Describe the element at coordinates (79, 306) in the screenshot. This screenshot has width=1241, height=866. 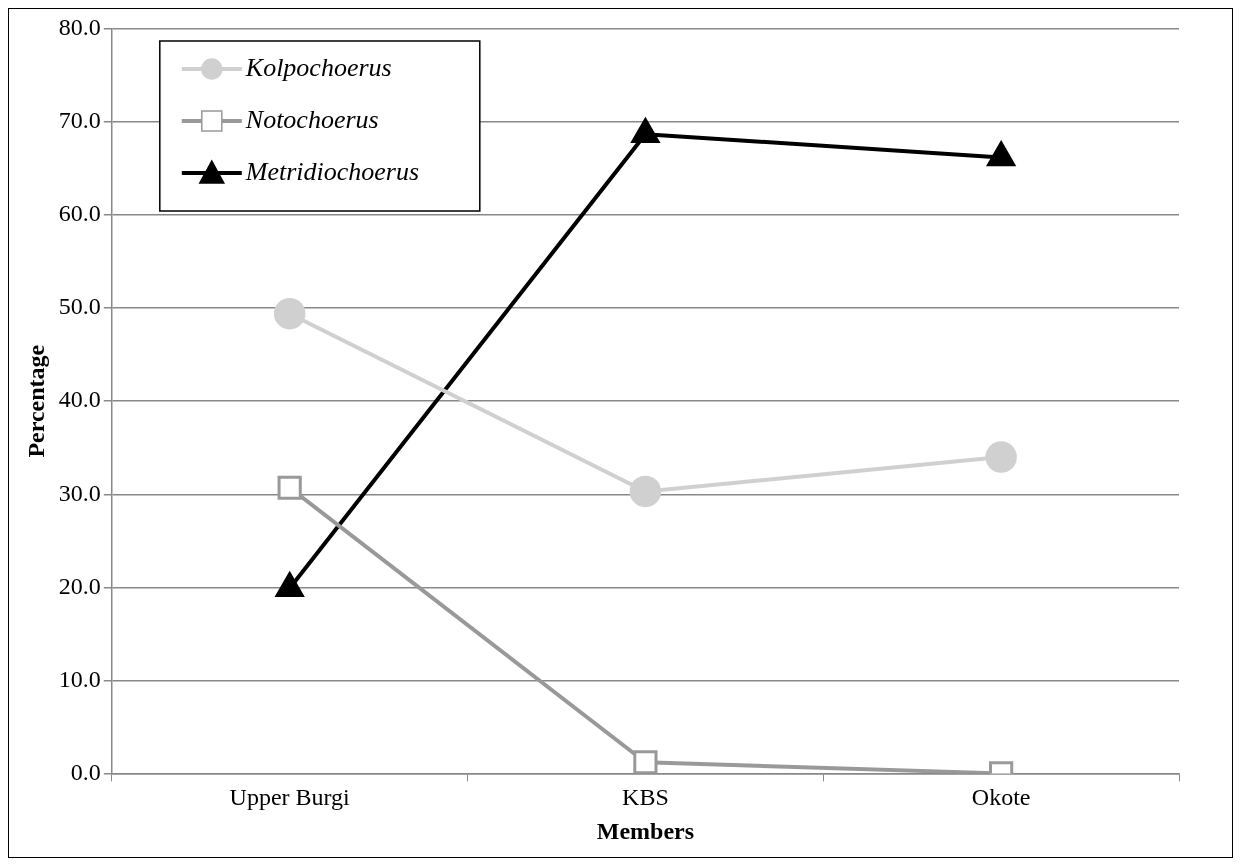
I see `y-tick-label: 50.0` at that location.